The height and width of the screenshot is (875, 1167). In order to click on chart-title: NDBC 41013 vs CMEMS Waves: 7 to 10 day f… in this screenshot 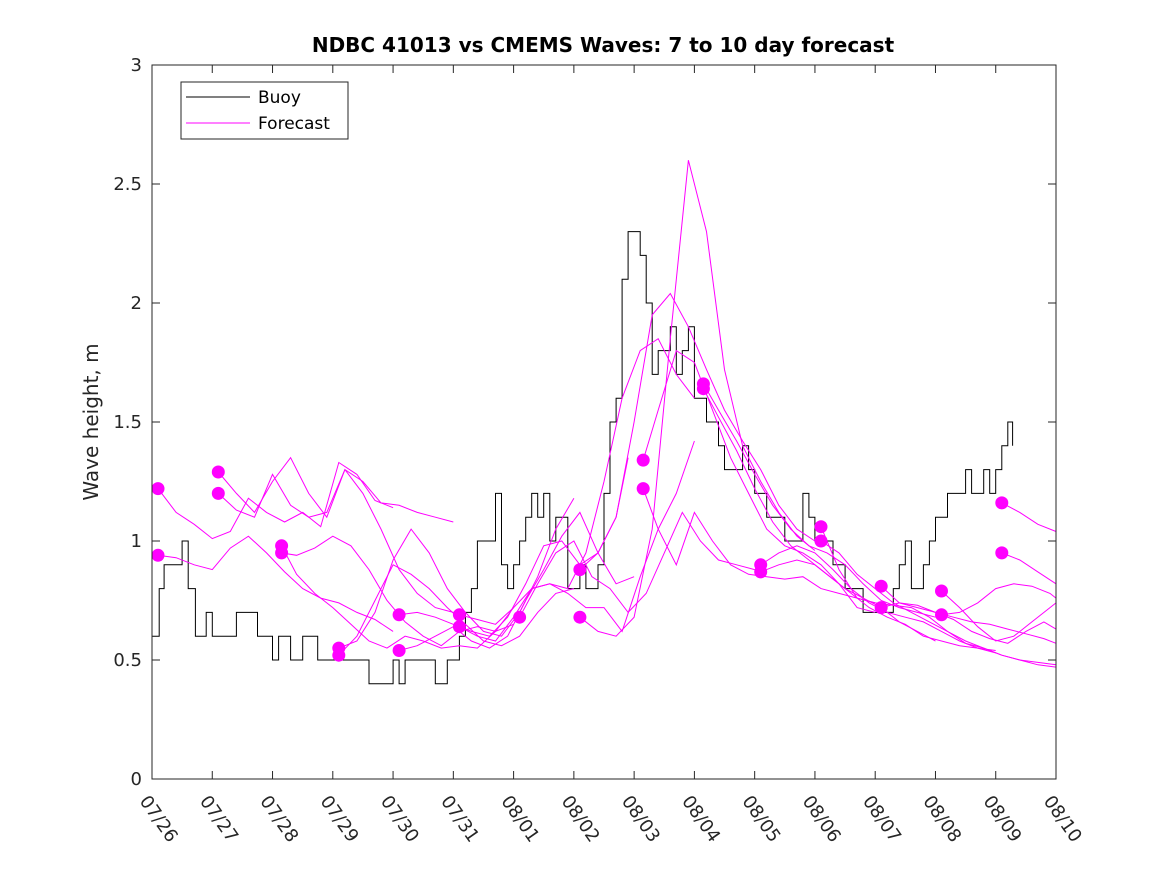, I will do `click(603, 45)`.